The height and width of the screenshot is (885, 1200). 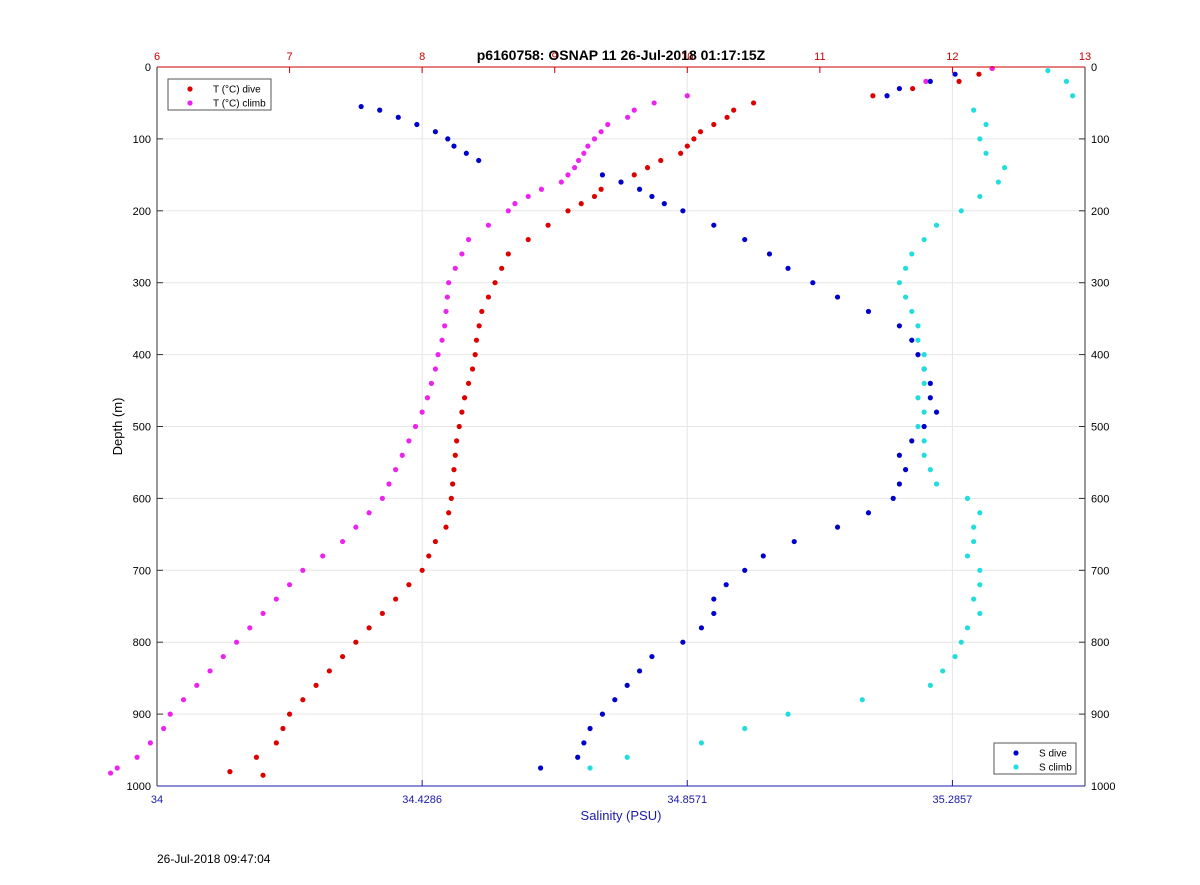 What do you see at coordinates (1100, 212) in the screenshot?
I see `y-tick-label-right: 200` at bounding box center [1100, 212].